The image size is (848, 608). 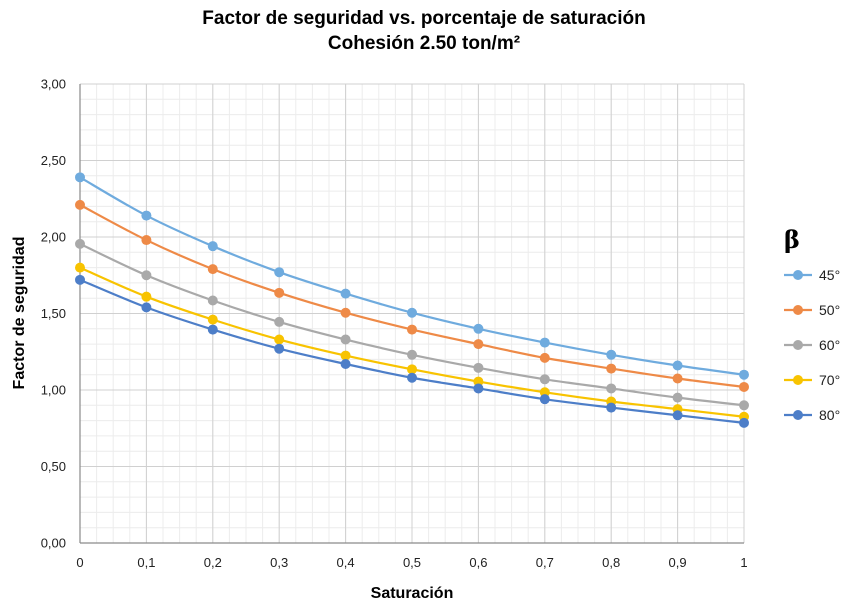 I want to click on legend-item: 70°, so click(x=812, y=380).